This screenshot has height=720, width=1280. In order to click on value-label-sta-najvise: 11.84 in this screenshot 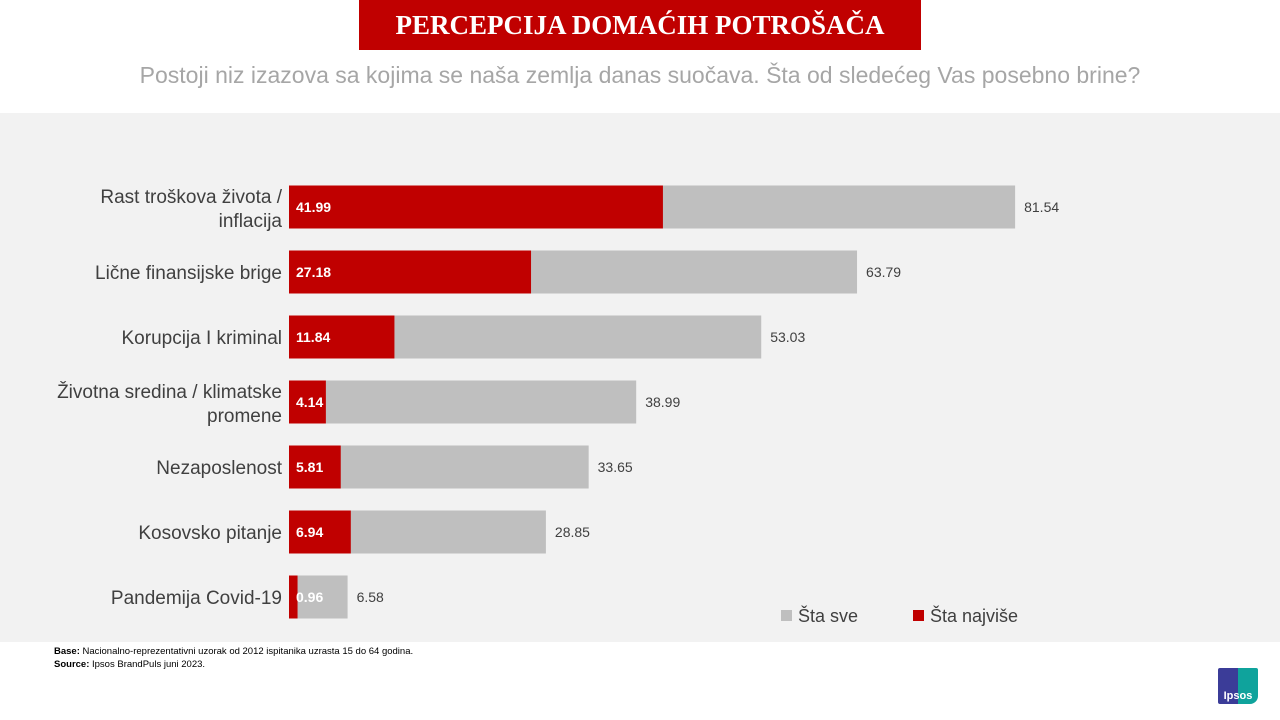, I will do `click(313, 337)`.